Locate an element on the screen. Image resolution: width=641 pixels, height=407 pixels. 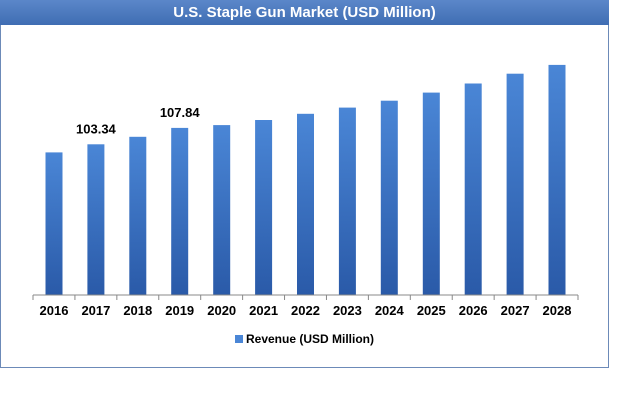
chart-title: U.S. Staple Gun Market (USD Million) is located at coordinates (304, 12).